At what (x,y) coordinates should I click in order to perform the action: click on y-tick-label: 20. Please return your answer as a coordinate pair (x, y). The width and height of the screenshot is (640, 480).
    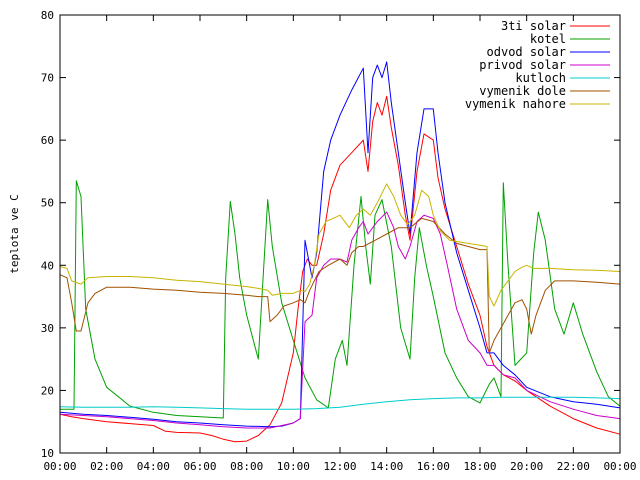
    Looking at the image, I should click on (47, 390).